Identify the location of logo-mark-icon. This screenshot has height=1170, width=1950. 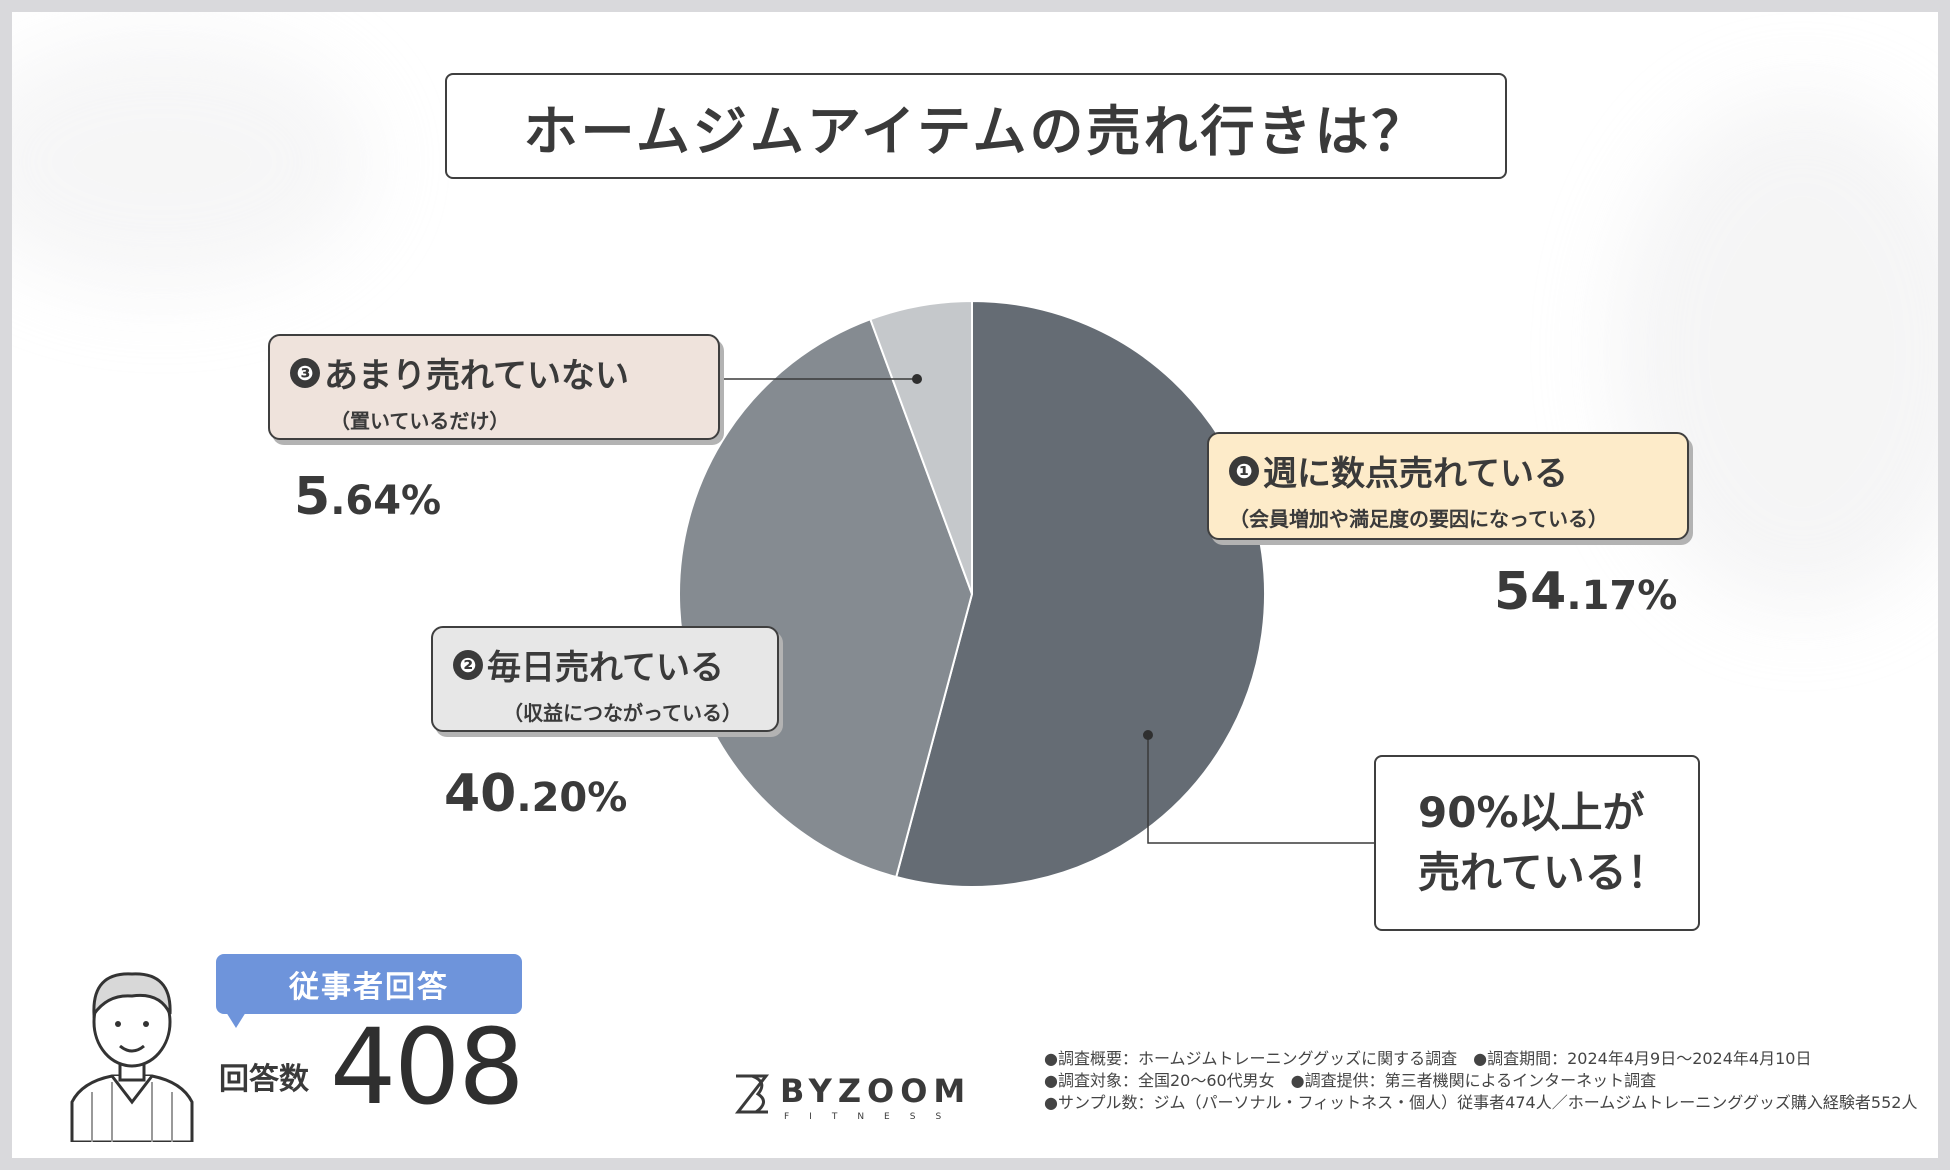
(752, 1094).